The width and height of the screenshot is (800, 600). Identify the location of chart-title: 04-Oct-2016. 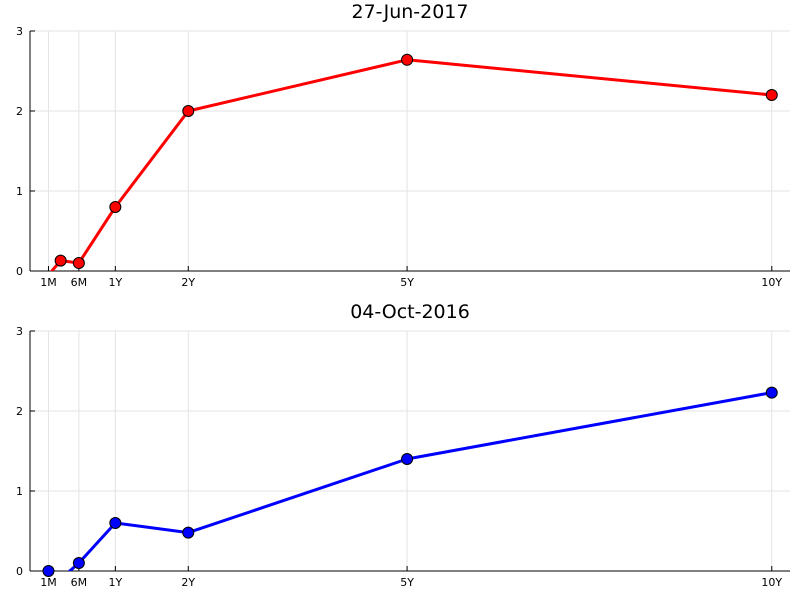
(410, 312).